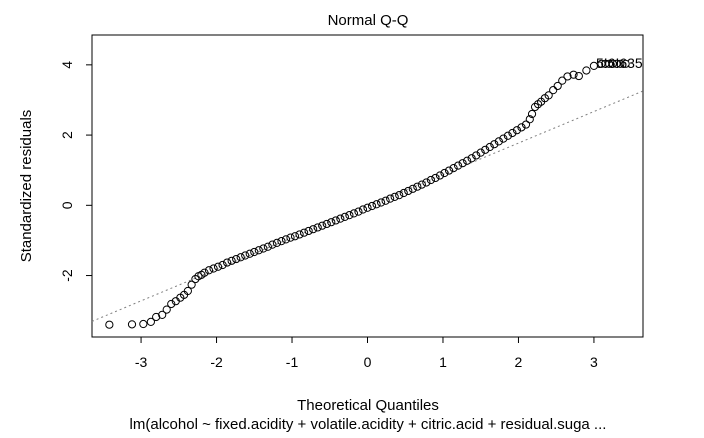  Describe the element at coordinates (368, 362) in the screenshot. I see `x-tick-label: 0` at that location.